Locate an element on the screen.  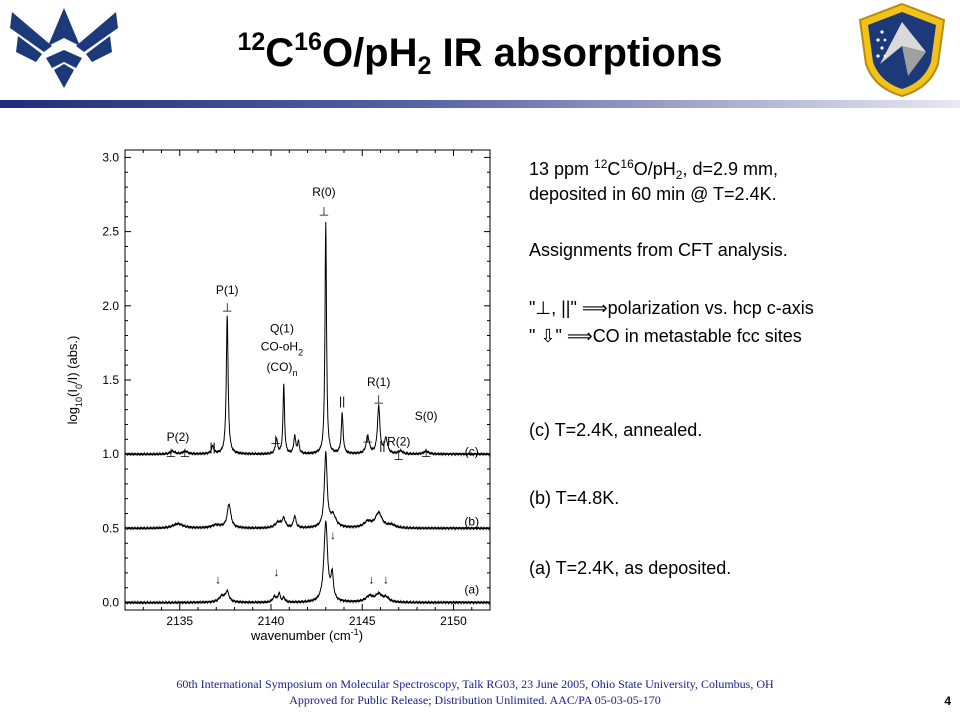
spectrum-trace-b is located at coordinates (307, 491).